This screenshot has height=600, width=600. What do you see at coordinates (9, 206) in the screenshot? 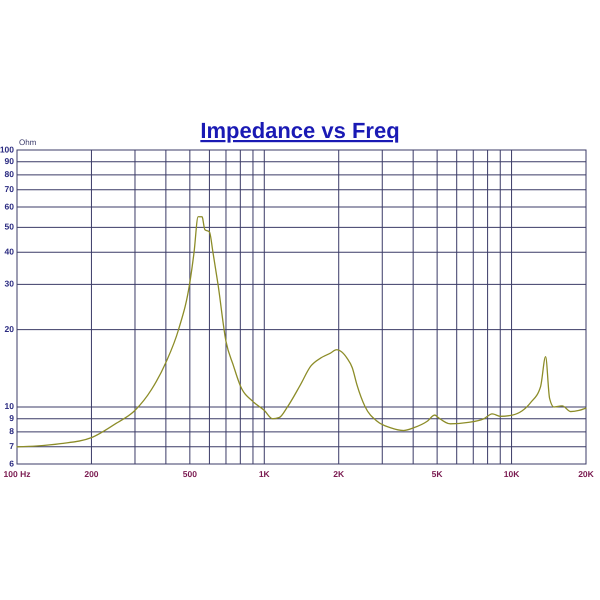
I see `y-tick-label: 60` at bounding box center [9, 206].